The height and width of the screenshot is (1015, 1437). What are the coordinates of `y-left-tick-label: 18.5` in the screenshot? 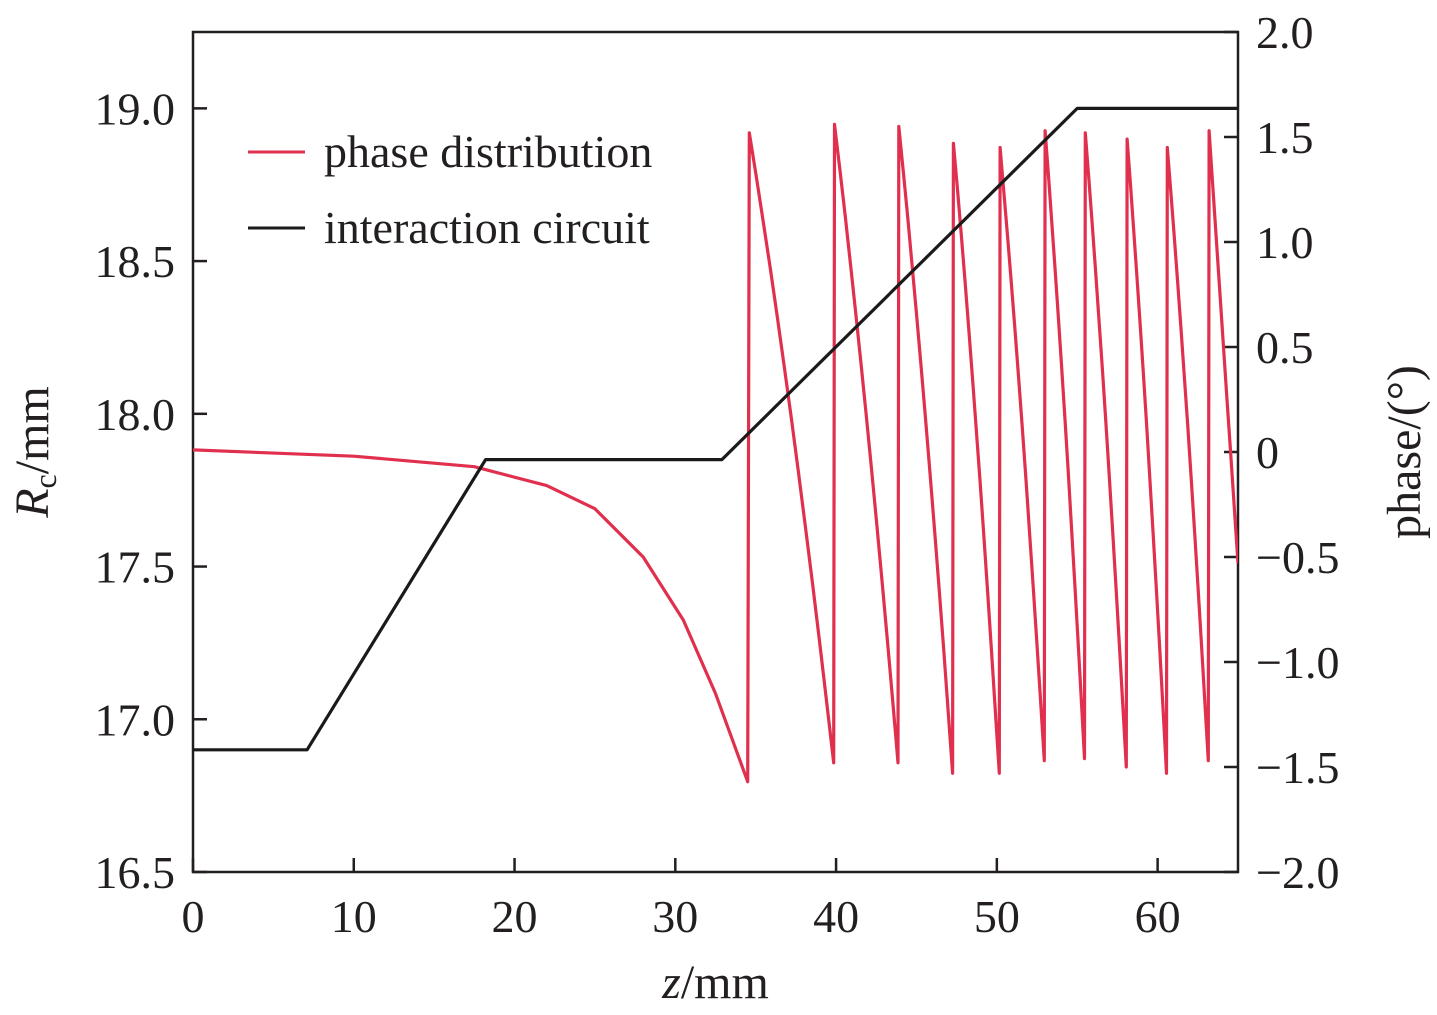 It's located at (135, 261).